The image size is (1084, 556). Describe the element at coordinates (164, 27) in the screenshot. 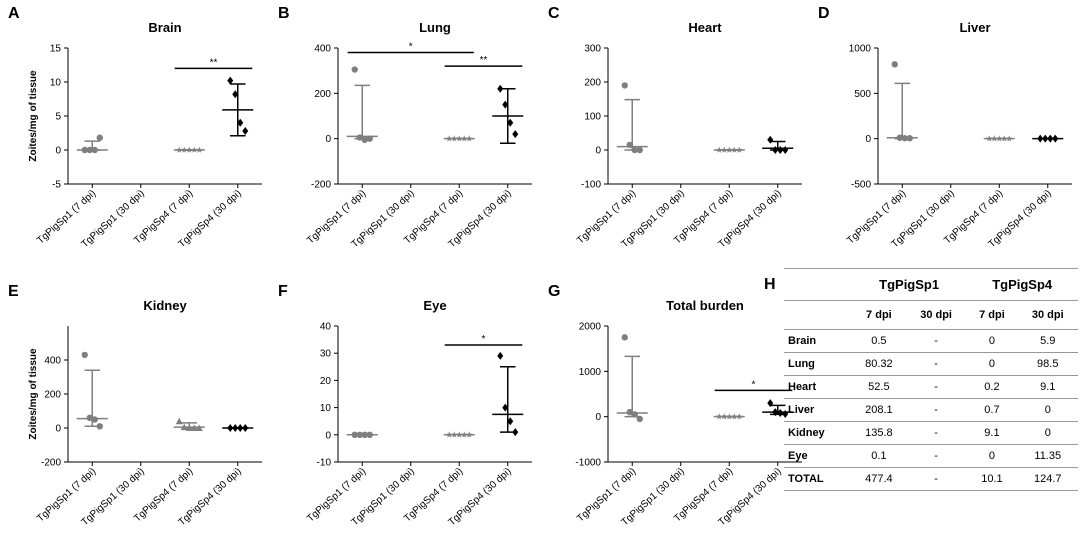

I see `chart-title: Brain` at that location.